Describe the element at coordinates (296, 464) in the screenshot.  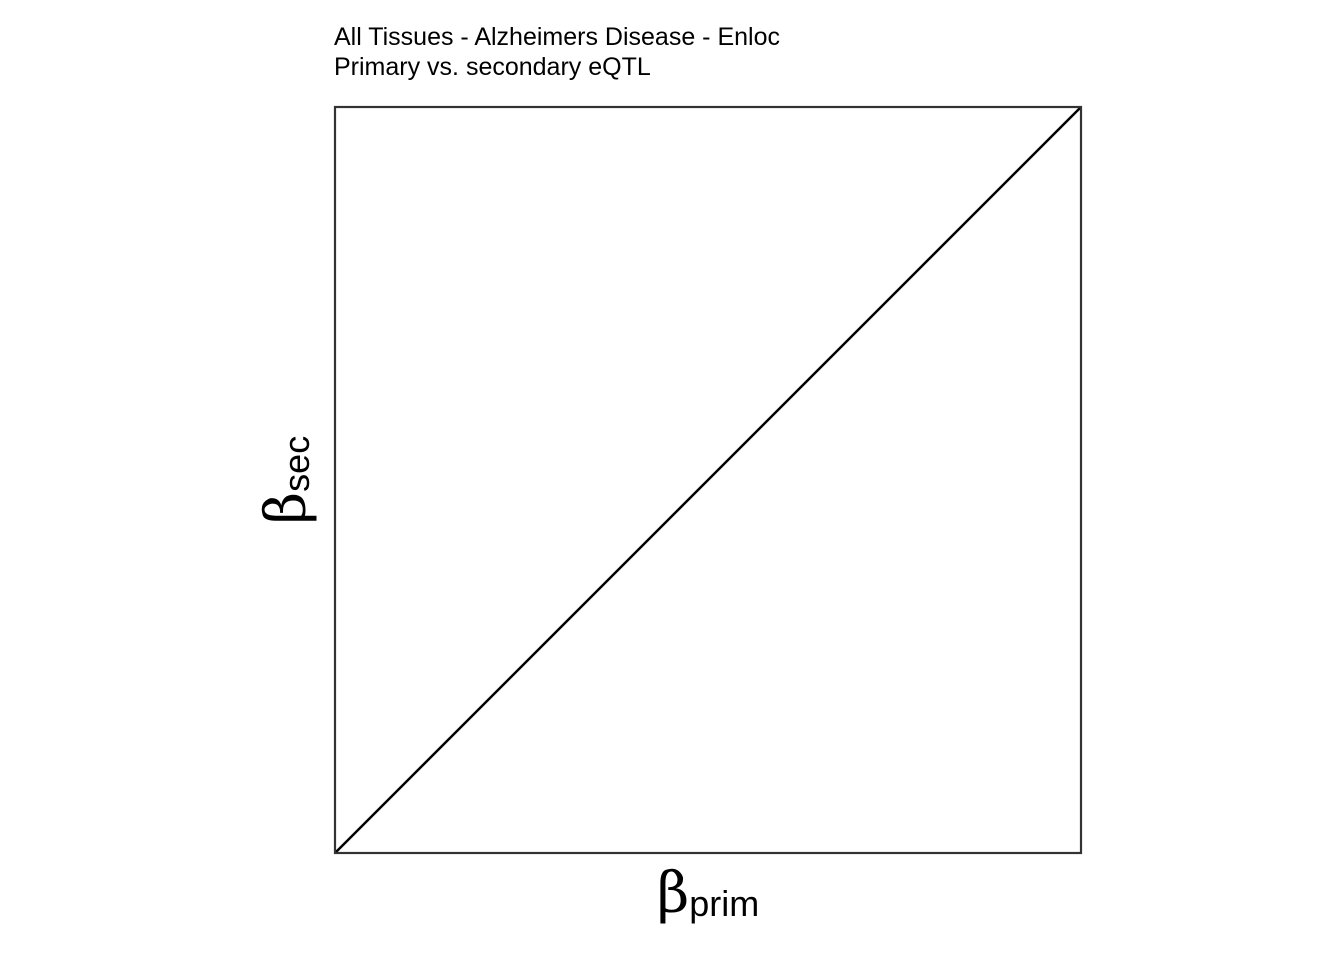
I see `y-axis-label-subscript: sec` at that location.